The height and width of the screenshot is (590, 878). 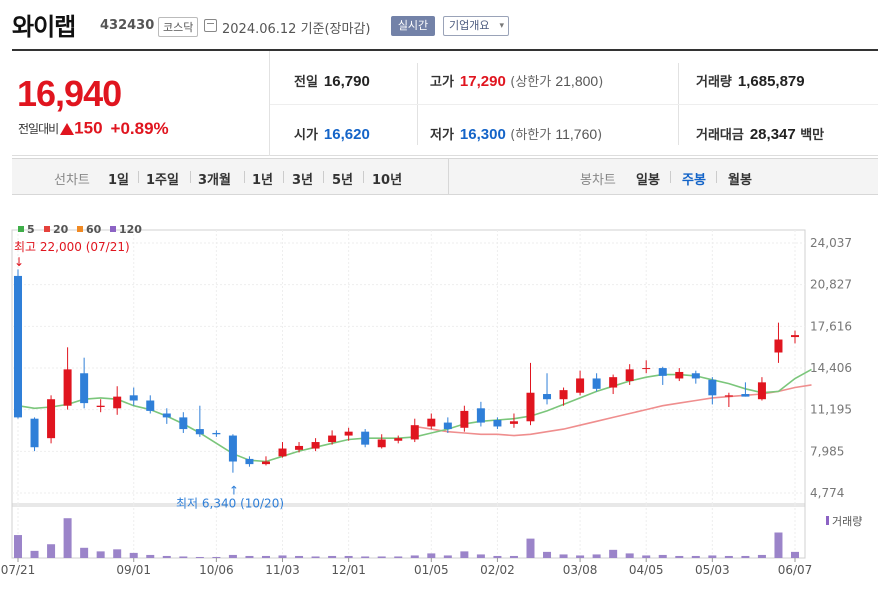 I want to click on period-3m: 3개월, so click(x=214, y=180).